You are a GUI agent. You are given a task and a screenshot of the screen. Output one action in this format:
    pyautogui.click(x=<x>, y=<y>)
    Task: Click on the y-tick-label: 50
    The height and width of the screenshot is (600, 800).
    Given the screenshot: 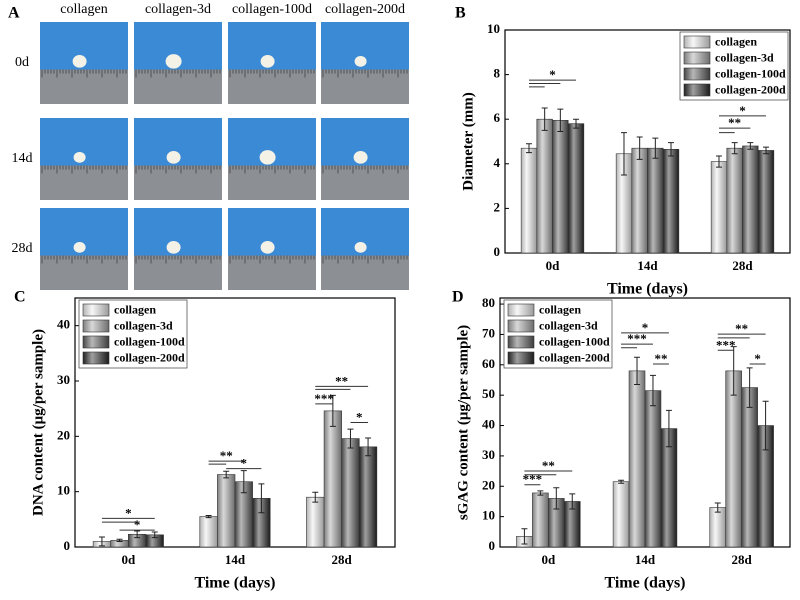 What is the action you would take?
    pyautogui.click(x=488, y=393)
    